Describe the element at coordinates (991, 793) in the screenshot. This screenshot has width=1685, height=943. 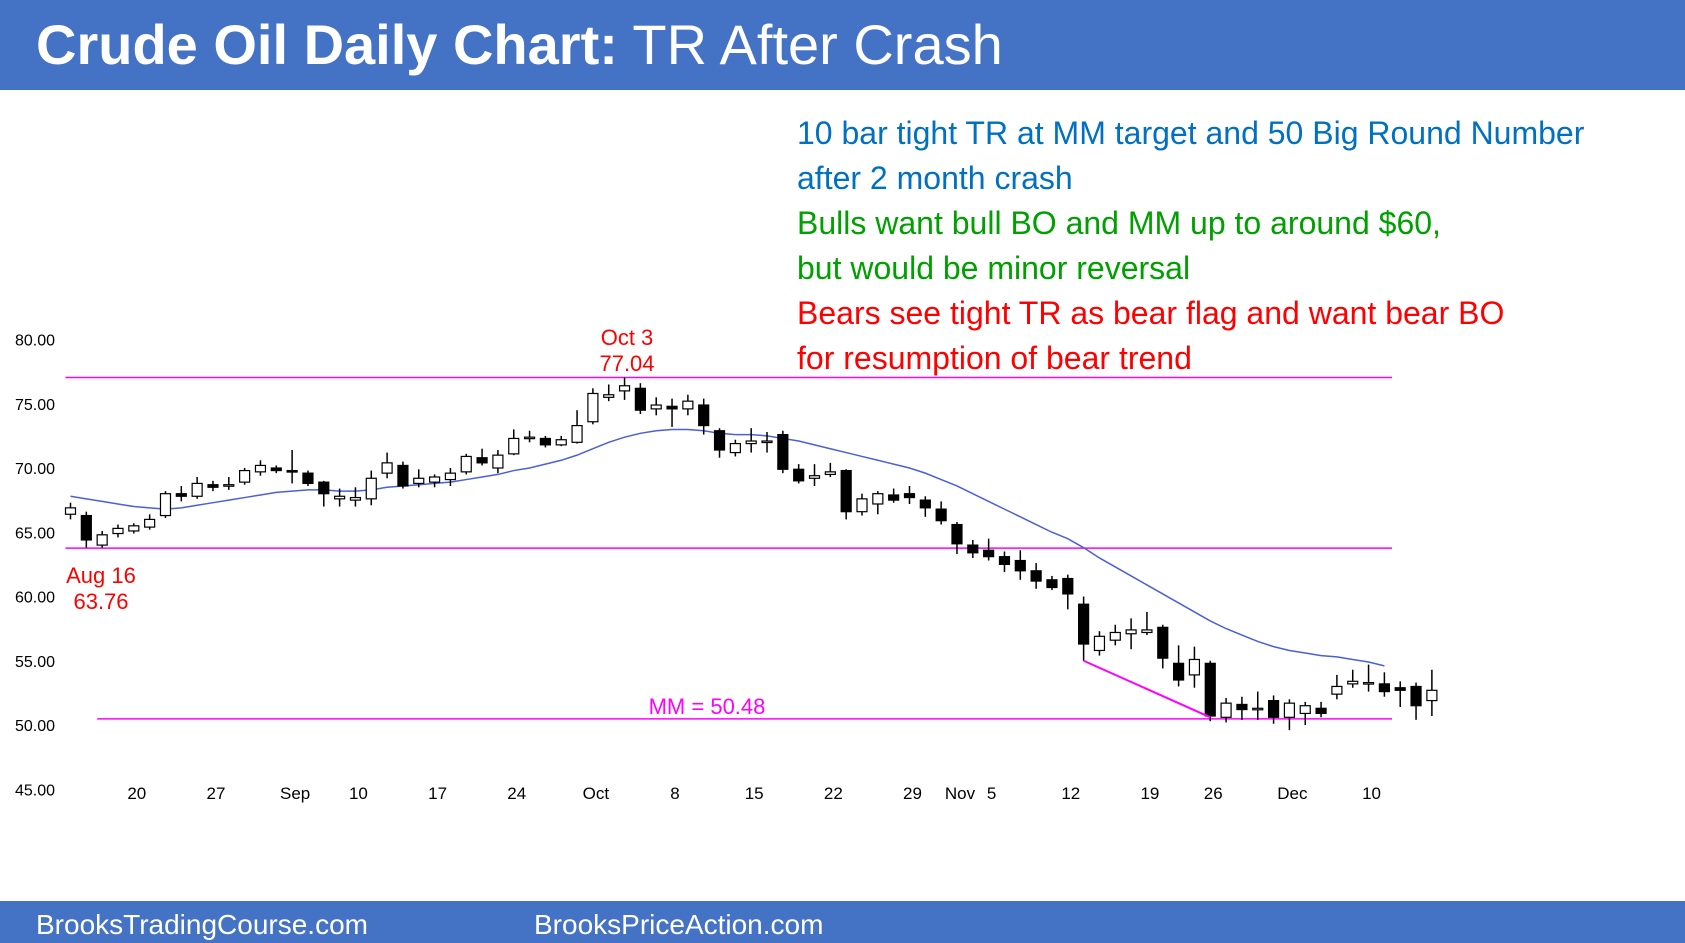
I see `x-tick-label: 5` at that location.